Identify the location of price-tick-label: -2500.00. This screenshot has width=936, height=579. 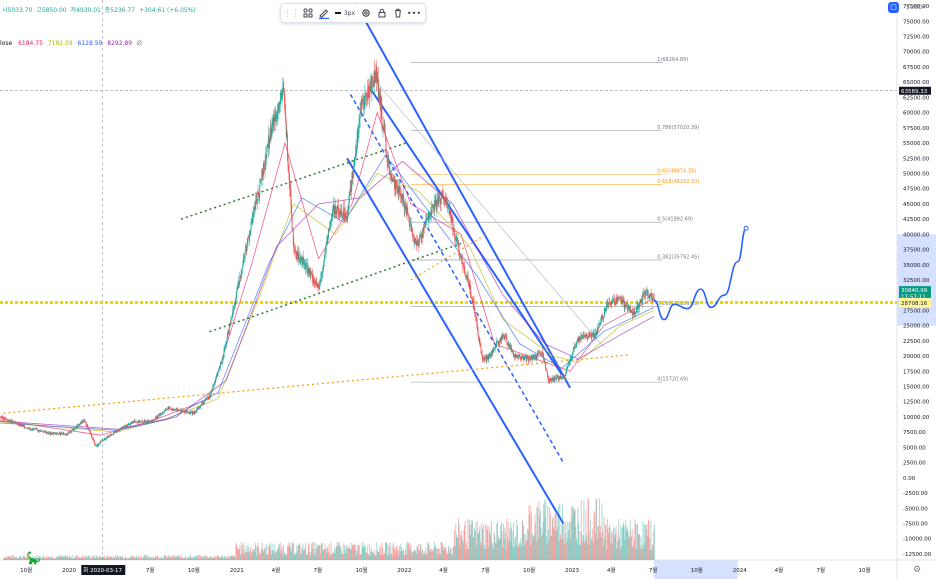
(915, 494).